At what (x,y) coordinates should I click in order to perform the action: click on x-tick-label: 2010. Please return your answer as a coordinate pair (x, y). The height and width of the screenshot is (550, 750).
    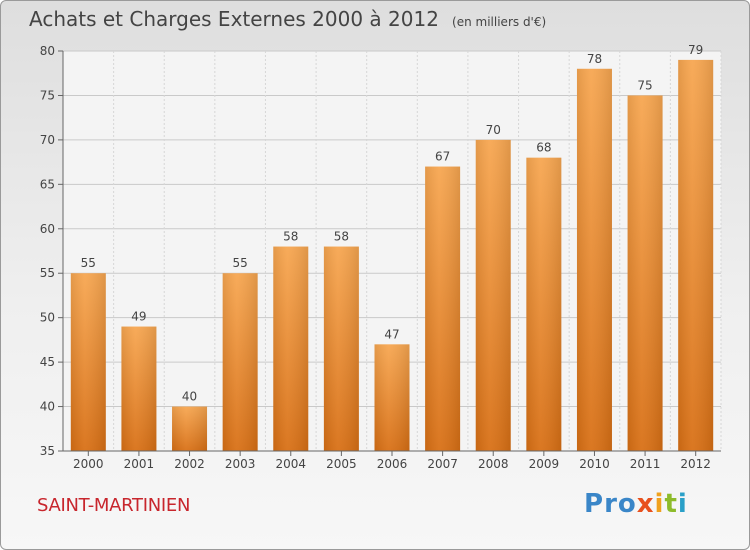
    Looking at the image, I should click on (594, 464).